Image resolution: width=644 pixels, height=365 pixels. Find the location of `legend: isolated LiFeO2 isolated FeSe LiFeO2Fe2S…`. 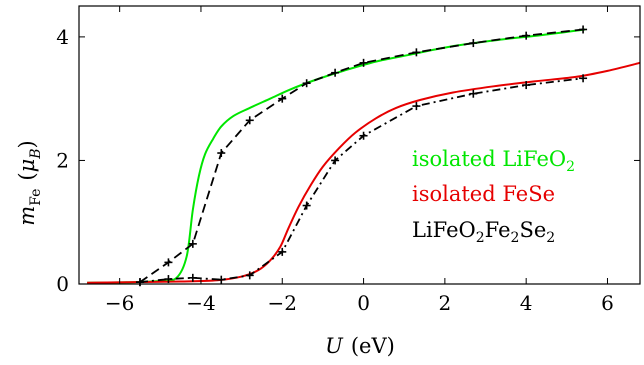

legend: isolated LiFeO2 isolated FeSe LiFeO2Fe2S… is located at coordinates (493, 196).